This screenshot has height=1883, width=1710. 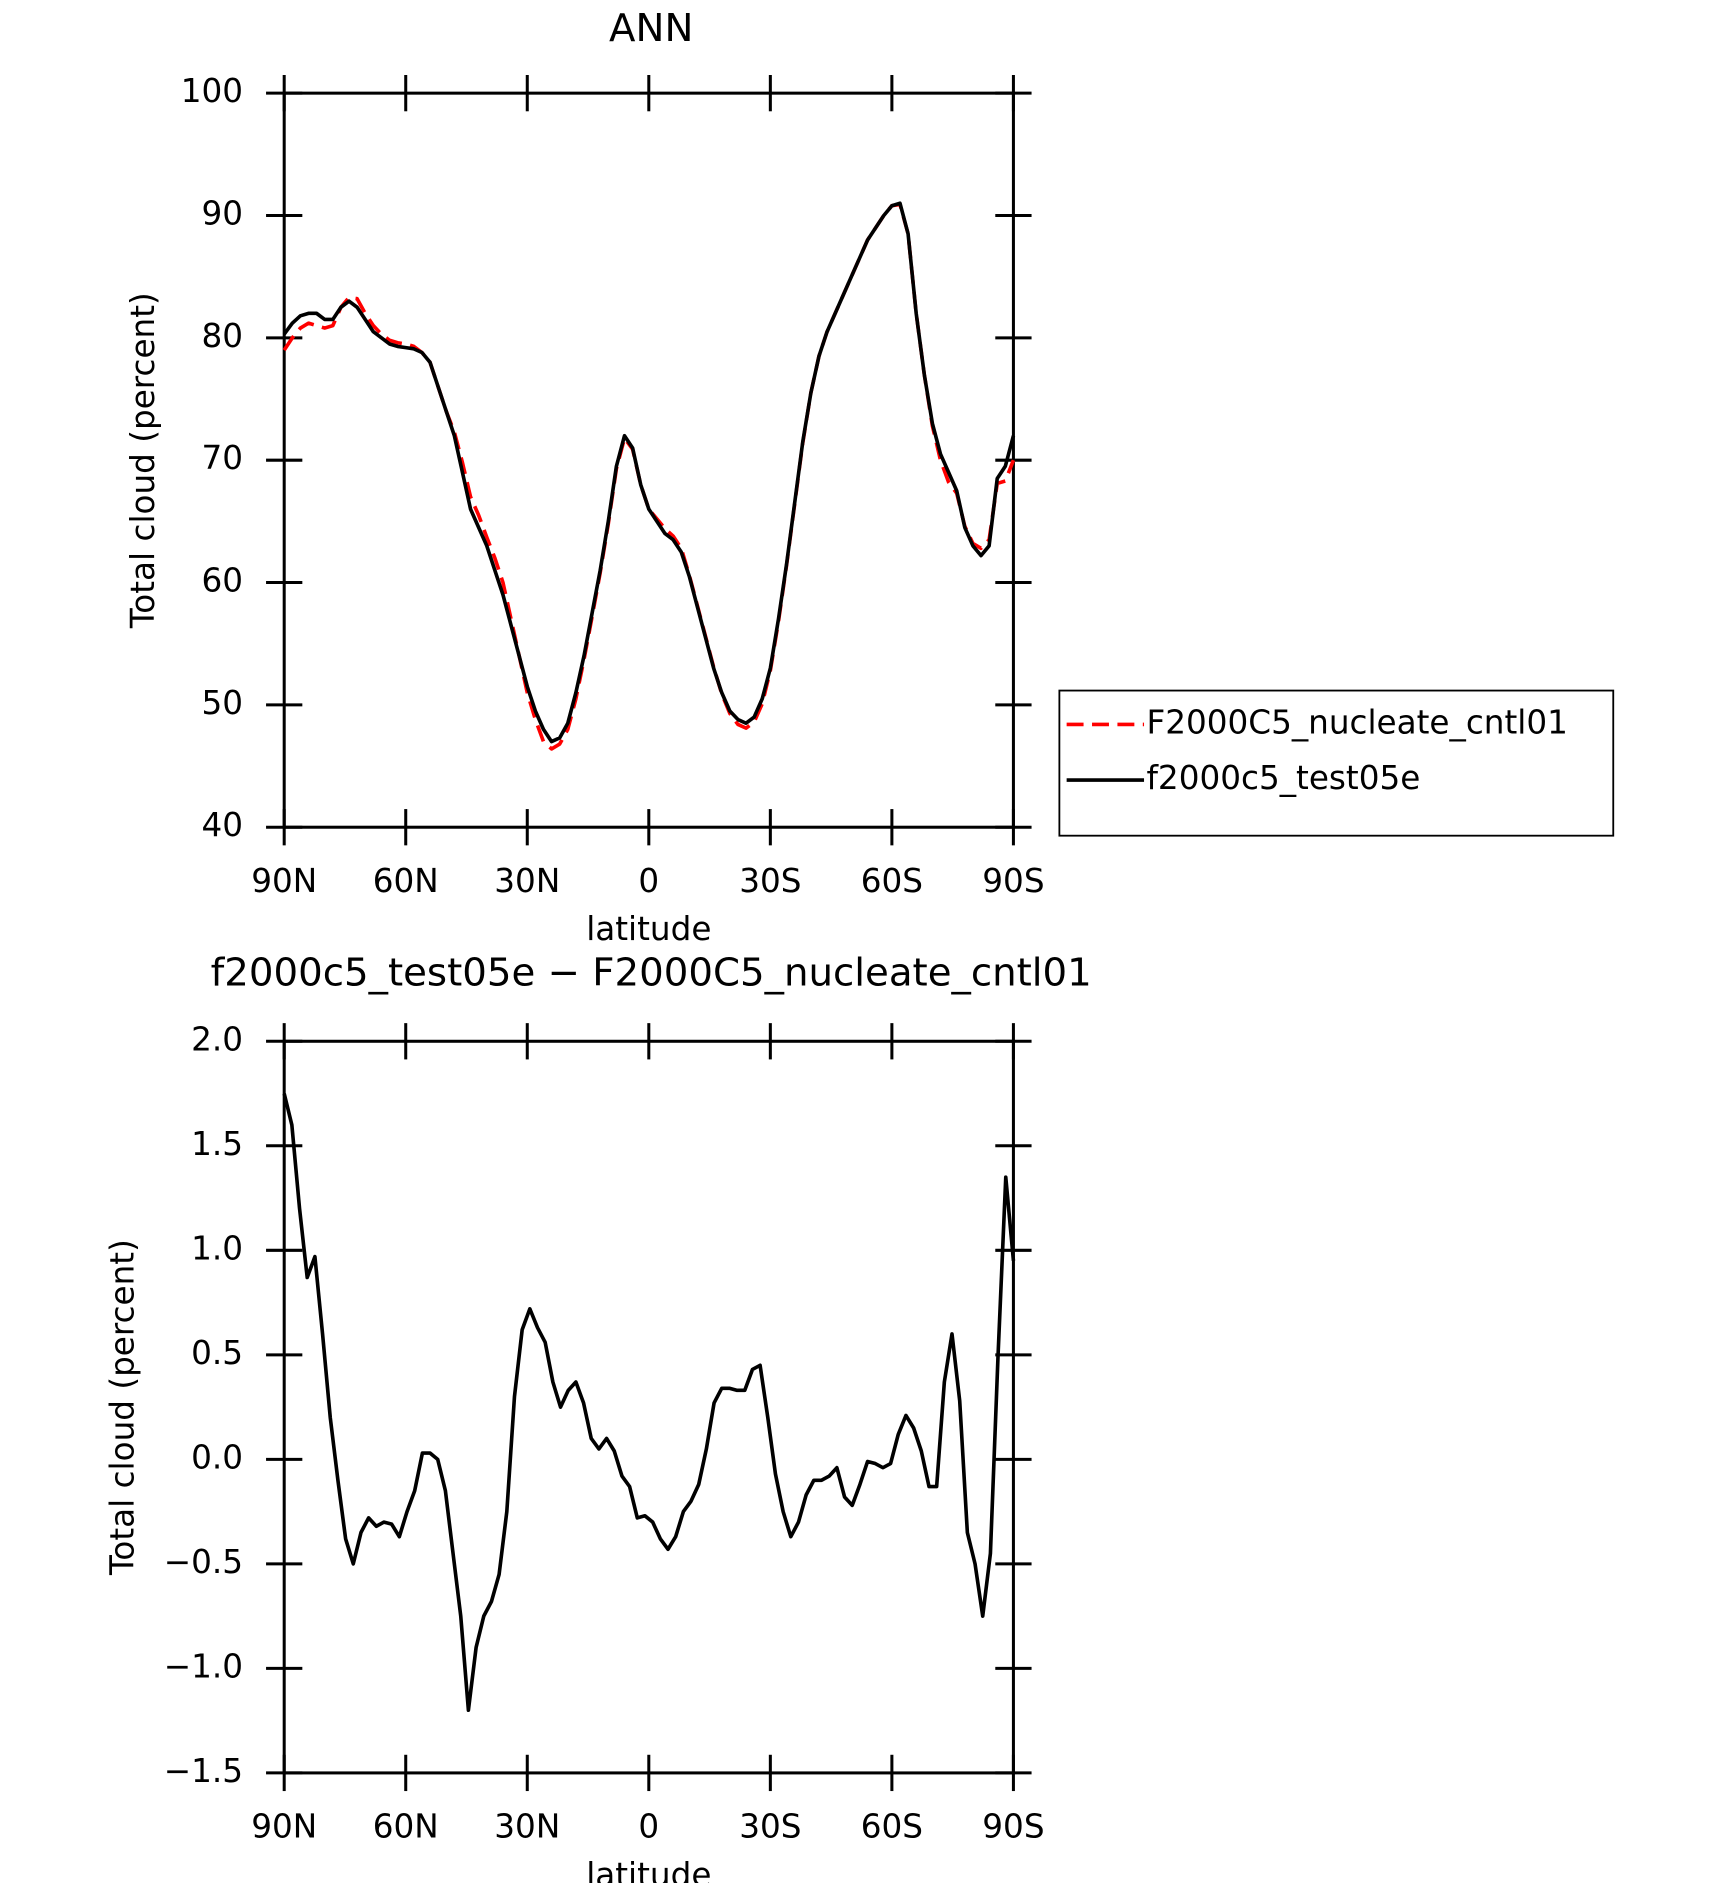 What do you see at coordinates (223, 458) in the screenshot?
I see `y-tick-label: 70` at bounding box center [223, 458].